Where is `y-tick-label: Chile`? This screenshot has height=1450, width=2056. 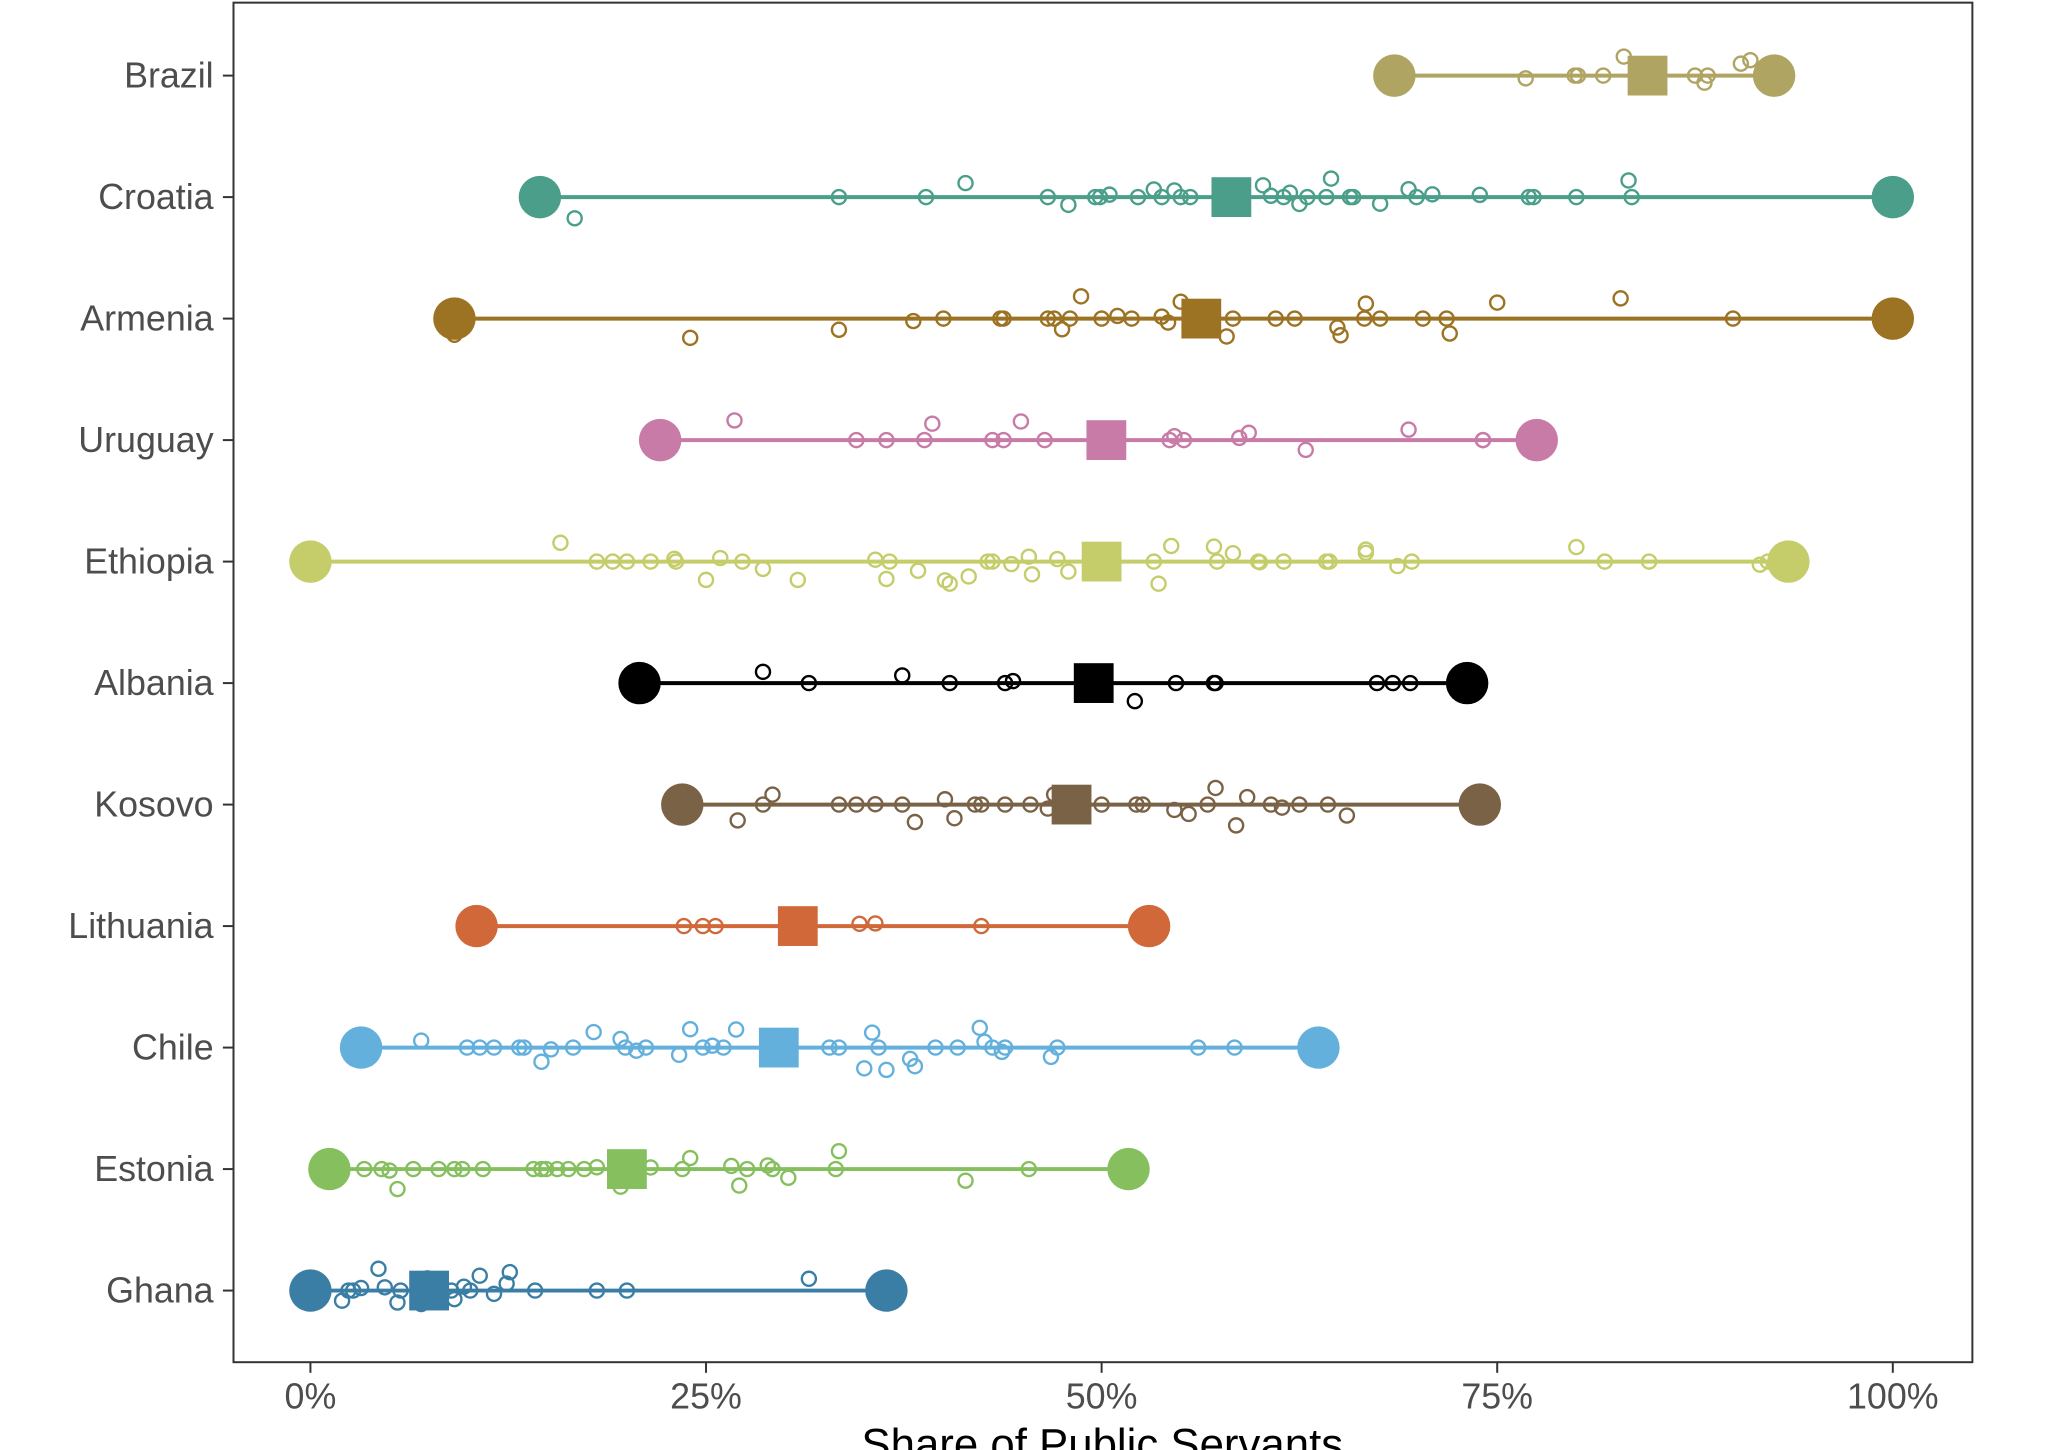 y-tick-label: Chile is located at coordinates (173, 1048).